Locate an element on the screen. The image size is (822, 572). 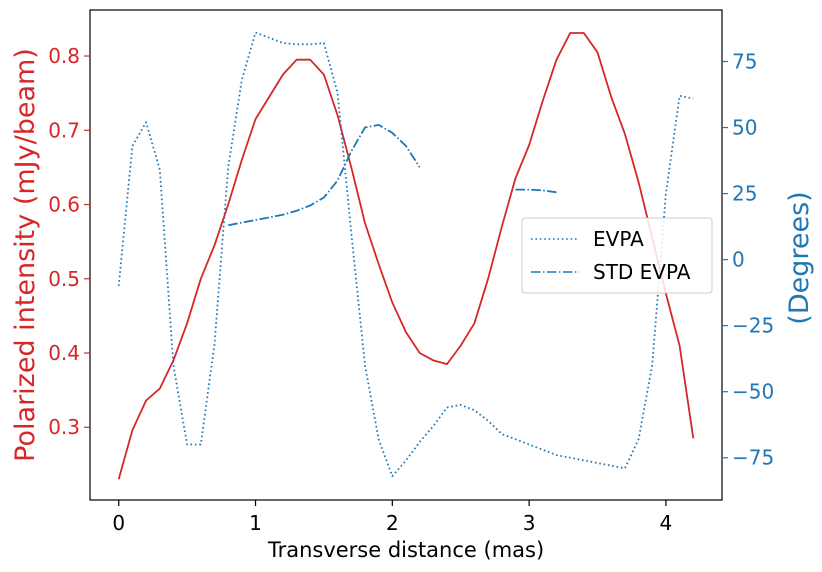
y-axis-right: −75 −50 −25 0 25 50 75 is located at coordinates (748, 260).